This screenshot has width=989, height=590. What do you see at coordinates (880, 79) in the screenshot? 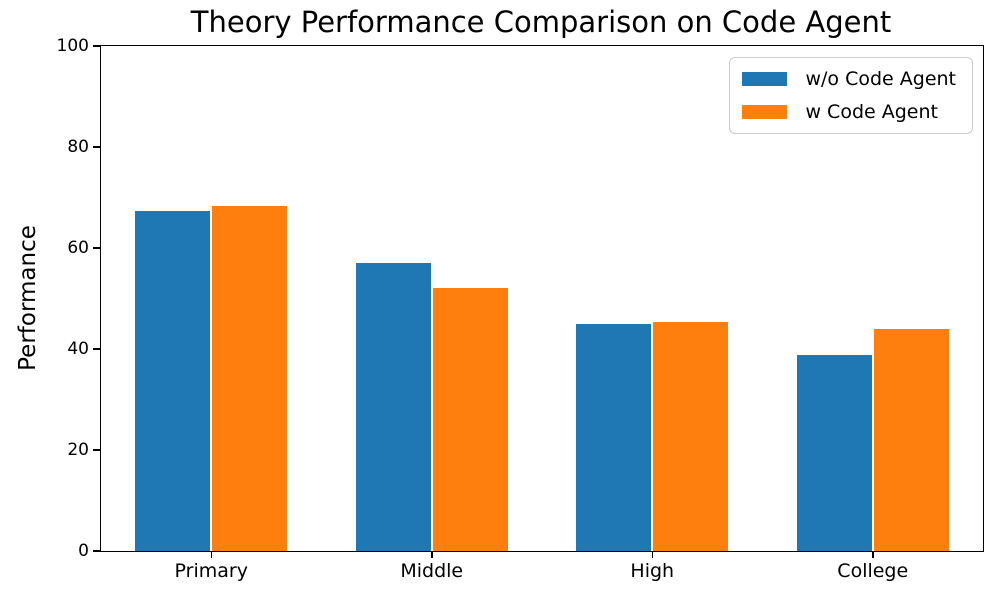
I see `legend-label: w/o Code Agent` at bounding box center [880, 79].